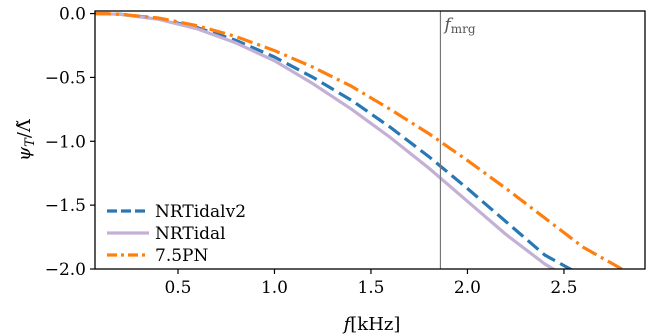 Image resolution: width=657 pixels, height=336 pixels. I want to click on y-tick-label: −1.5, so click(65, 206).